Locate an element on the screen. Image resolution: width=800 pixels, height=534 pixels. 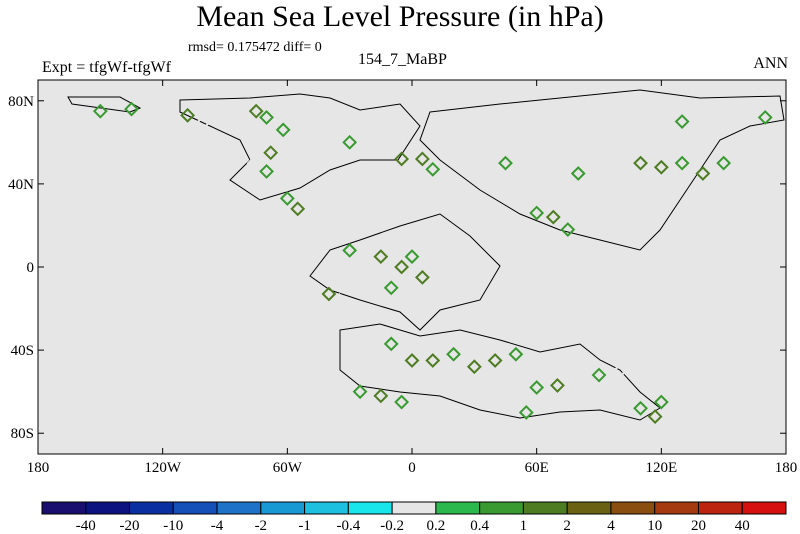
colorbar-label-15: 40 is located at coordinates (742, 526).